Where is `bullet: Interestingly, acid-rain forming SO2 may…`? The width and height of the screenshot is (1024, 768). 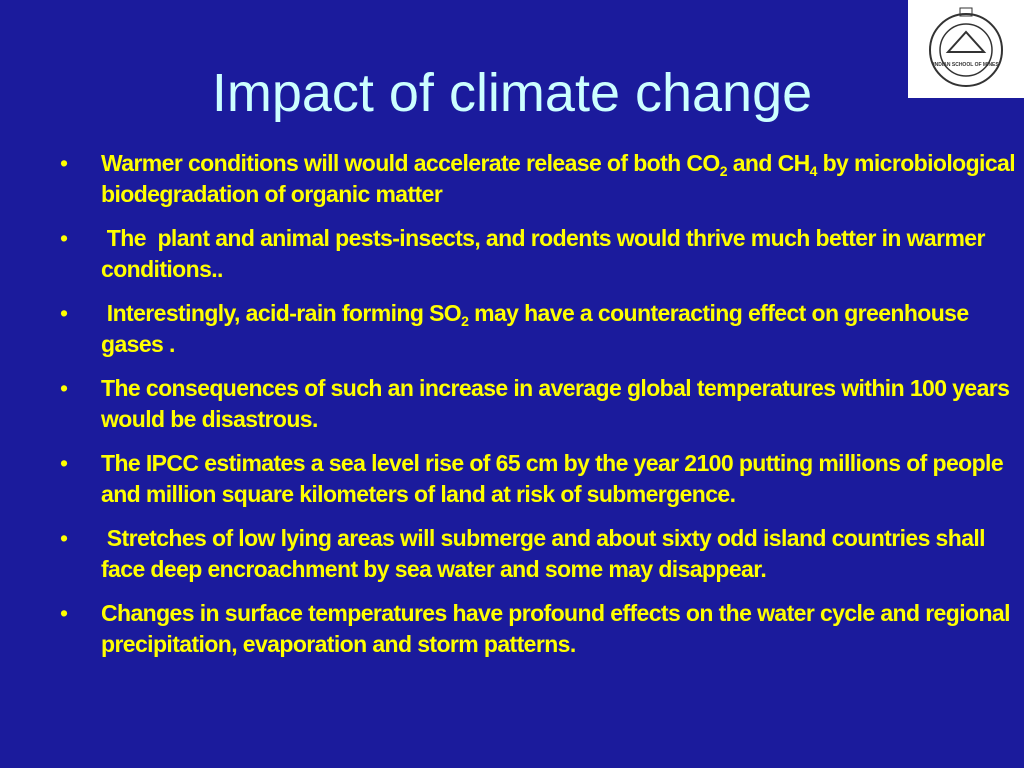
bullet: Interestingly, acid-rain forming SO2 may… is located at coordinates (537, 329).